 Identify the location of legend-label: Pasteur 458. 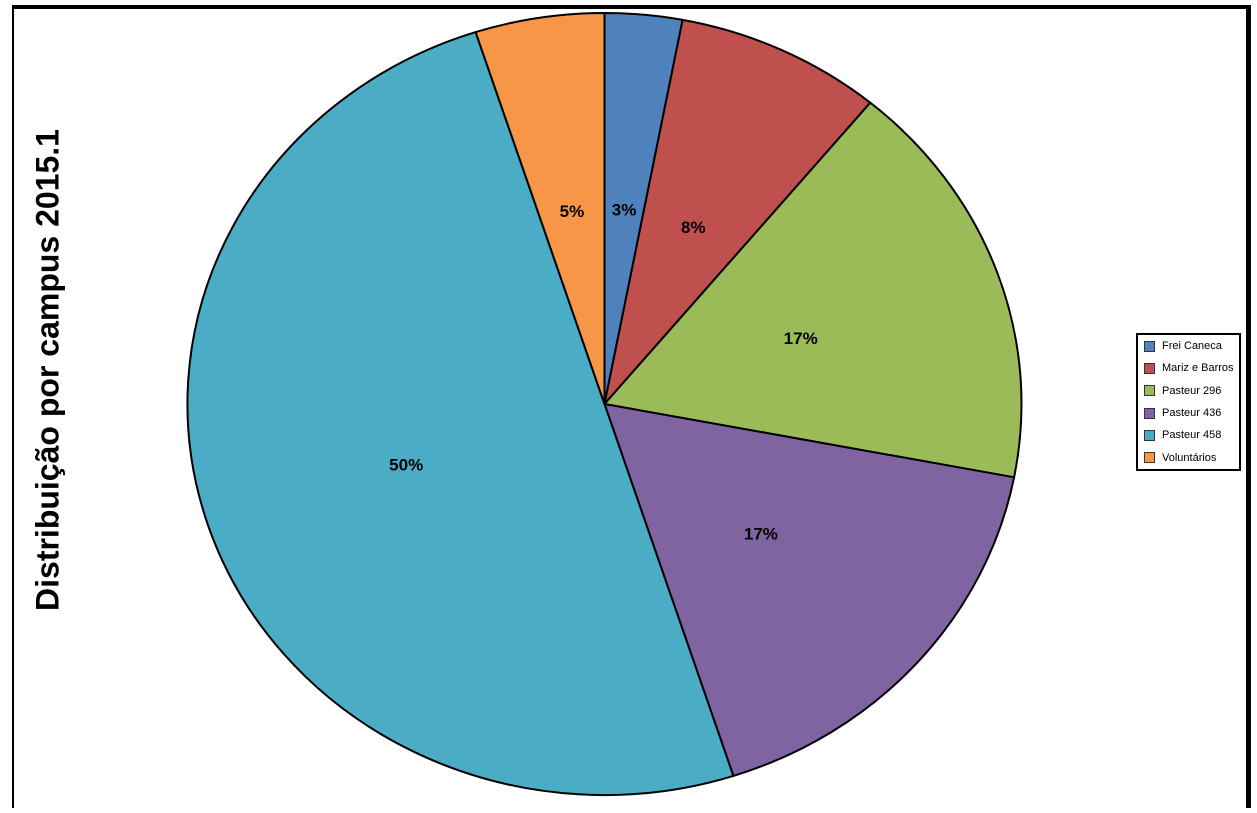
(1192, 435).